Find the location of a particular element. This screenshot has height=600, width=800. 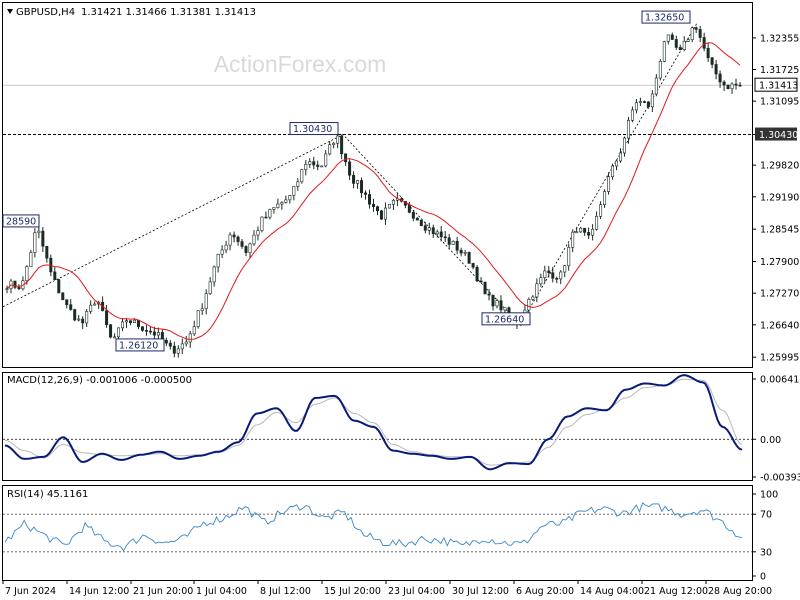

watermark-text: ActionForex.com is located at coordinates (300, 64).